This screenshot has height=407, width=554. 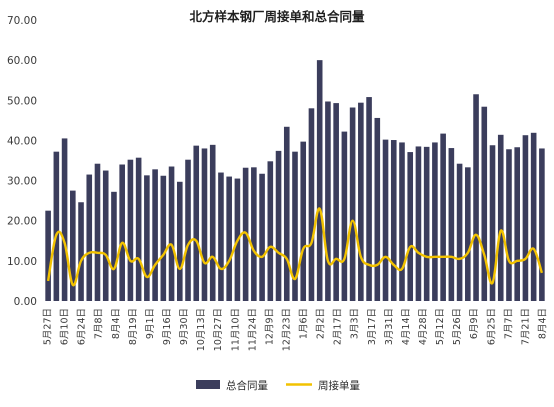 I want to click on chart-legend: 总合同量 周接单量, so click(x=278, y=385).